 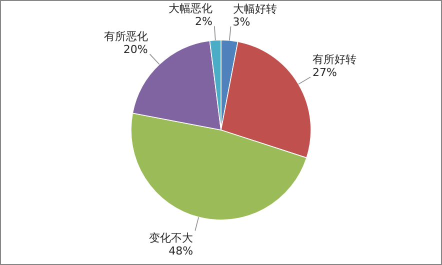 I want to click on slice-label: 有所恶化, so click(x=126, y=37).